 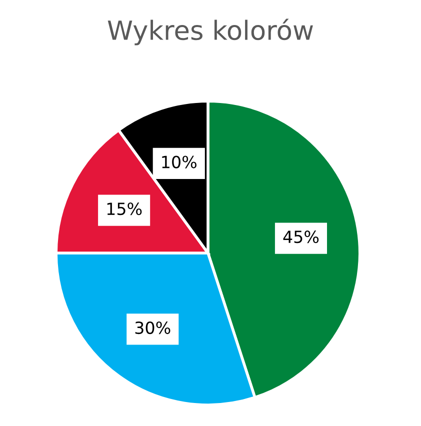 I want to click on data-label: 10%, so click(x=179, y=162).